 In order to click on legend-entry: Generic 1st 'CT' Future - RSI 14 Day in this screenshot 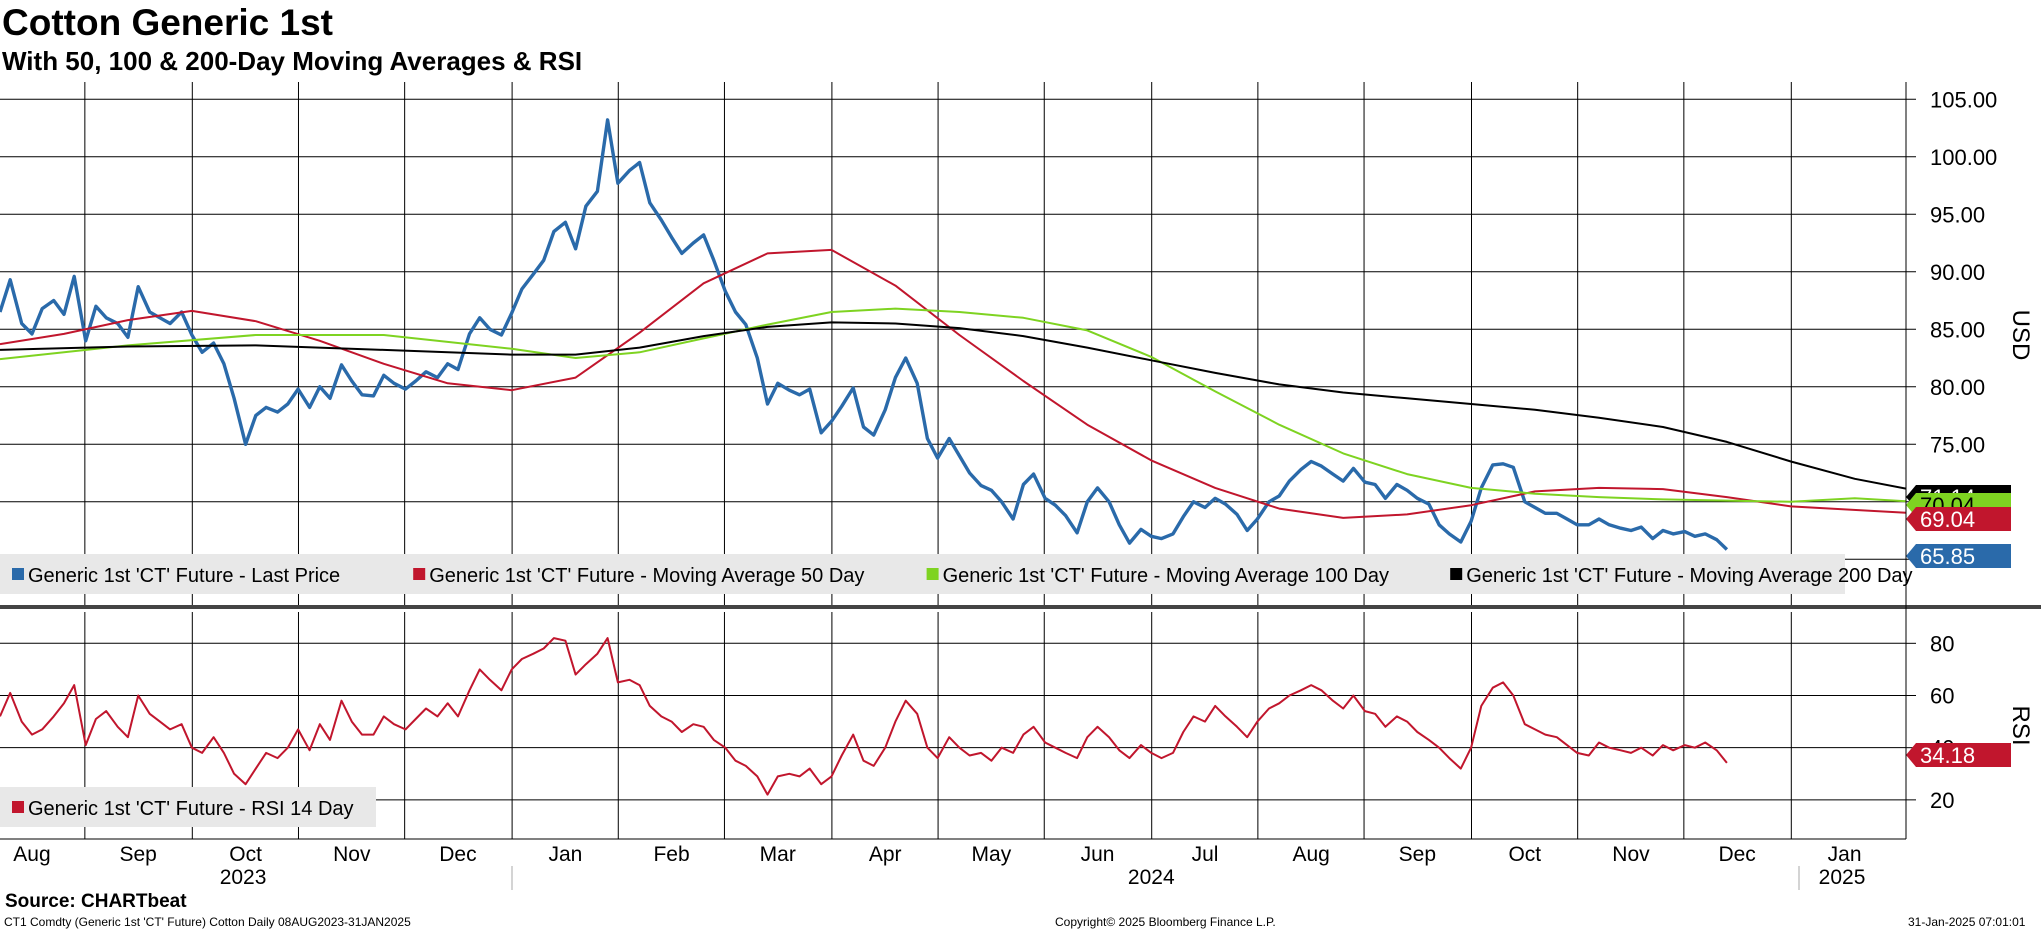, I will do `click(191, 809)`.